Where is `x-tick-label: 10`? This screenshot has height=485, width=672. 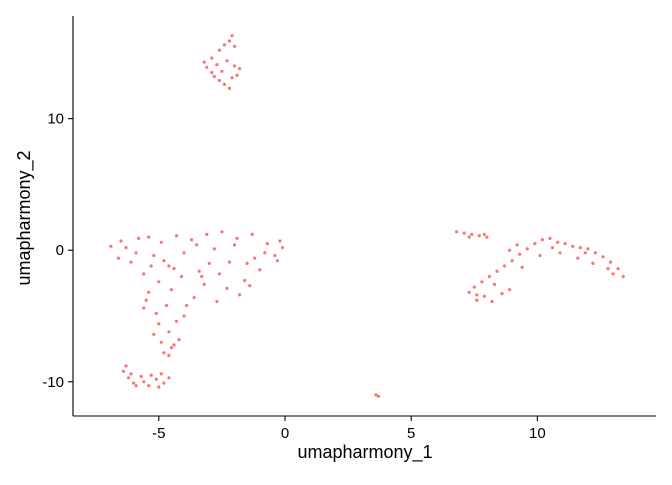
x-tick-label: 10 is located at coordinates (537, 433).